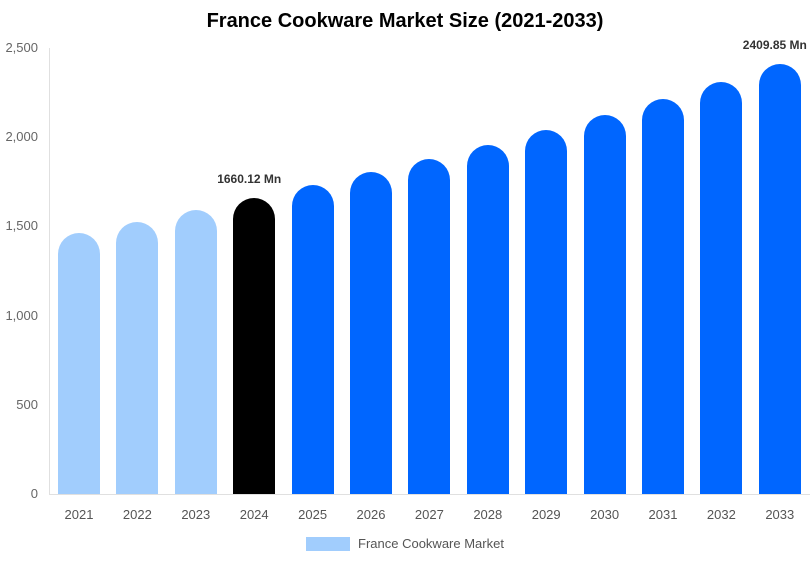 The width and height of the screenshot is (810, 562). Describe the element at coordinates (780, 514) in the screenshot. I see `x-tick-label: 2033` at that location.